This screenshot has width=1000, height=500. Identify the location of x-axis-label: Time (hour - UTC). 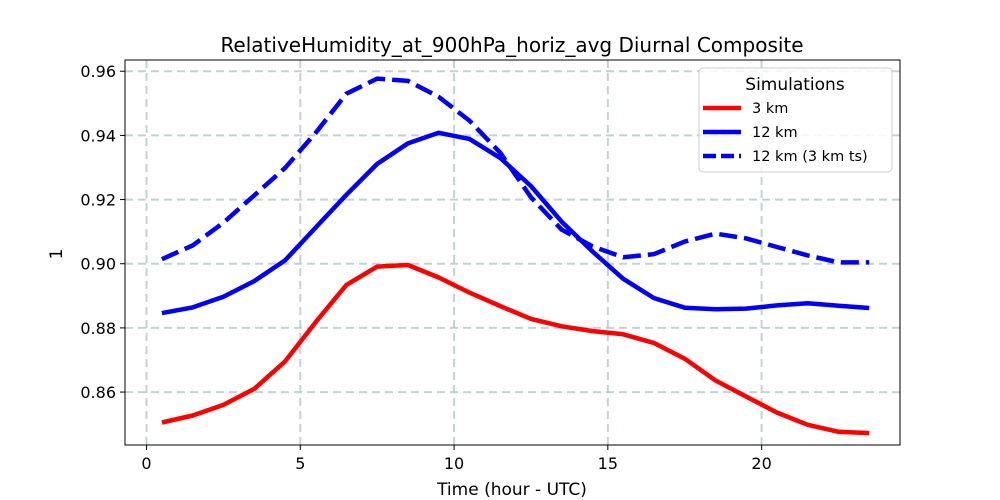
(511, 490).